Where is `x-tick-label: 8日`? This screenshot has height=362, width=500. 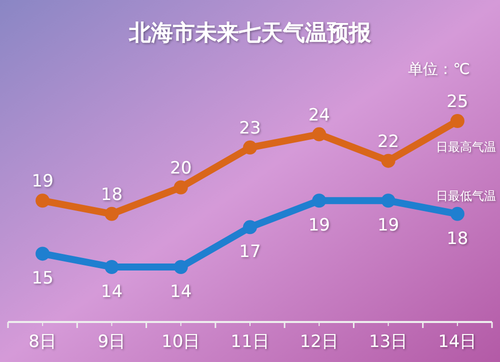
x-tick-label: 8日 is located at coordinates (42, 342).